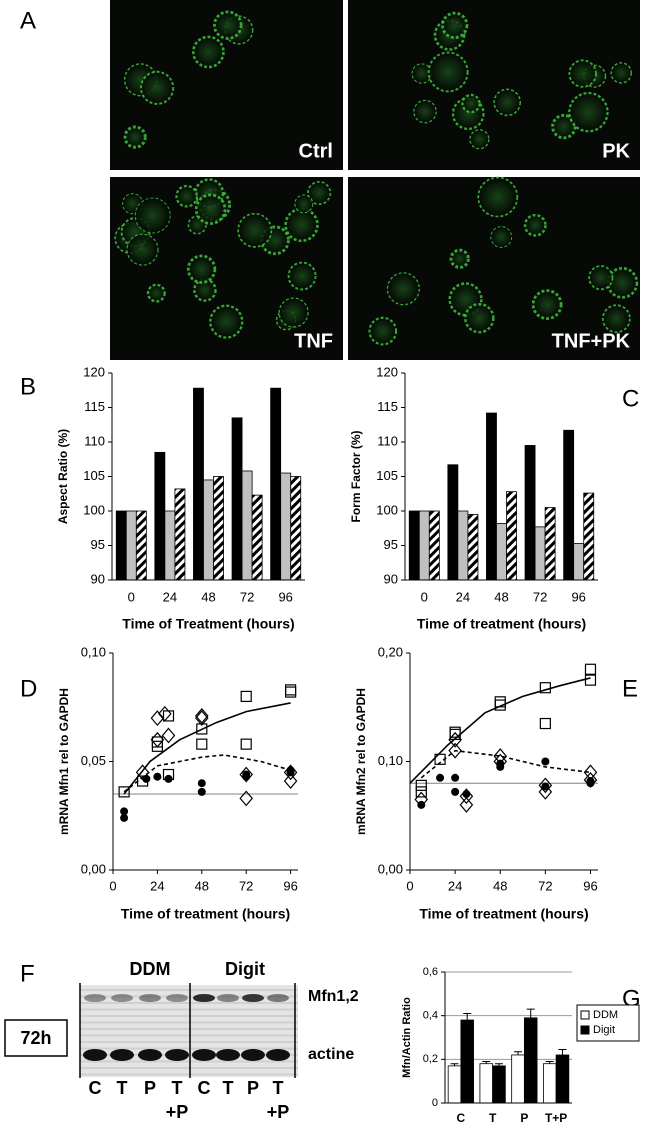 The height and width of the screenshot is (1129, 650). Describe the element at coordinates (407, 1037) in the screenshot. I see `y-axis-label: Mfn/Actin Ratio` at that location.